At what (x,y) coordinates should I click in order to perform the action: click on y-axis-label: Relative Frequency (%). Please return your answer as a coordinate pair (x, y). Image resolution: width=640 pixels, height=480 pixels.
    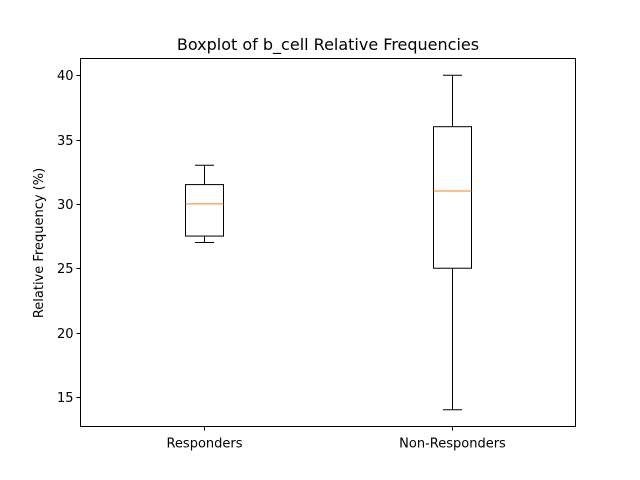
    Looking at the image, I should click on (39, 243).